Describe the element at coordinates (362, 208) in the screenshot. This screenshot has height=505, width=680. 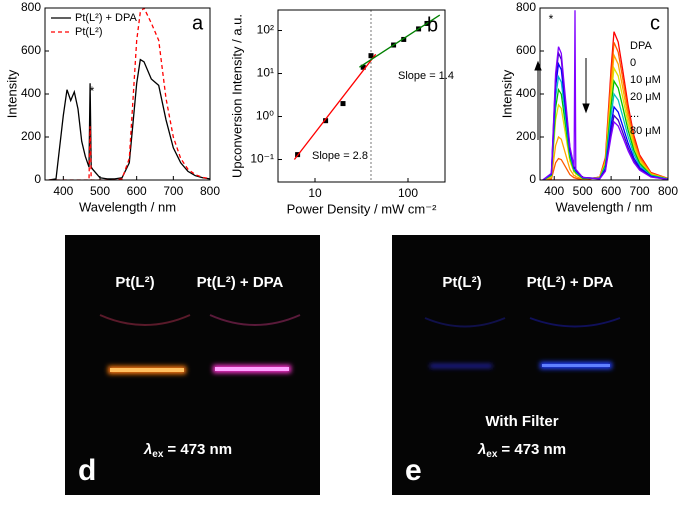
I see `x-axis-title: Power Density / mW cm⁻²` at that location.